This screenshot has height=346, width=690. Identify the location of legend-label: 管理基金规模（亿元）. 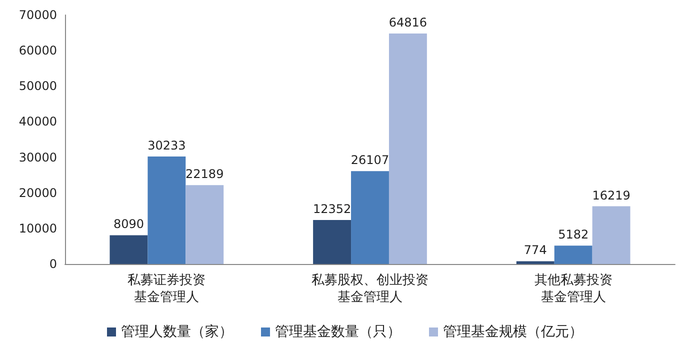
(513, 332).